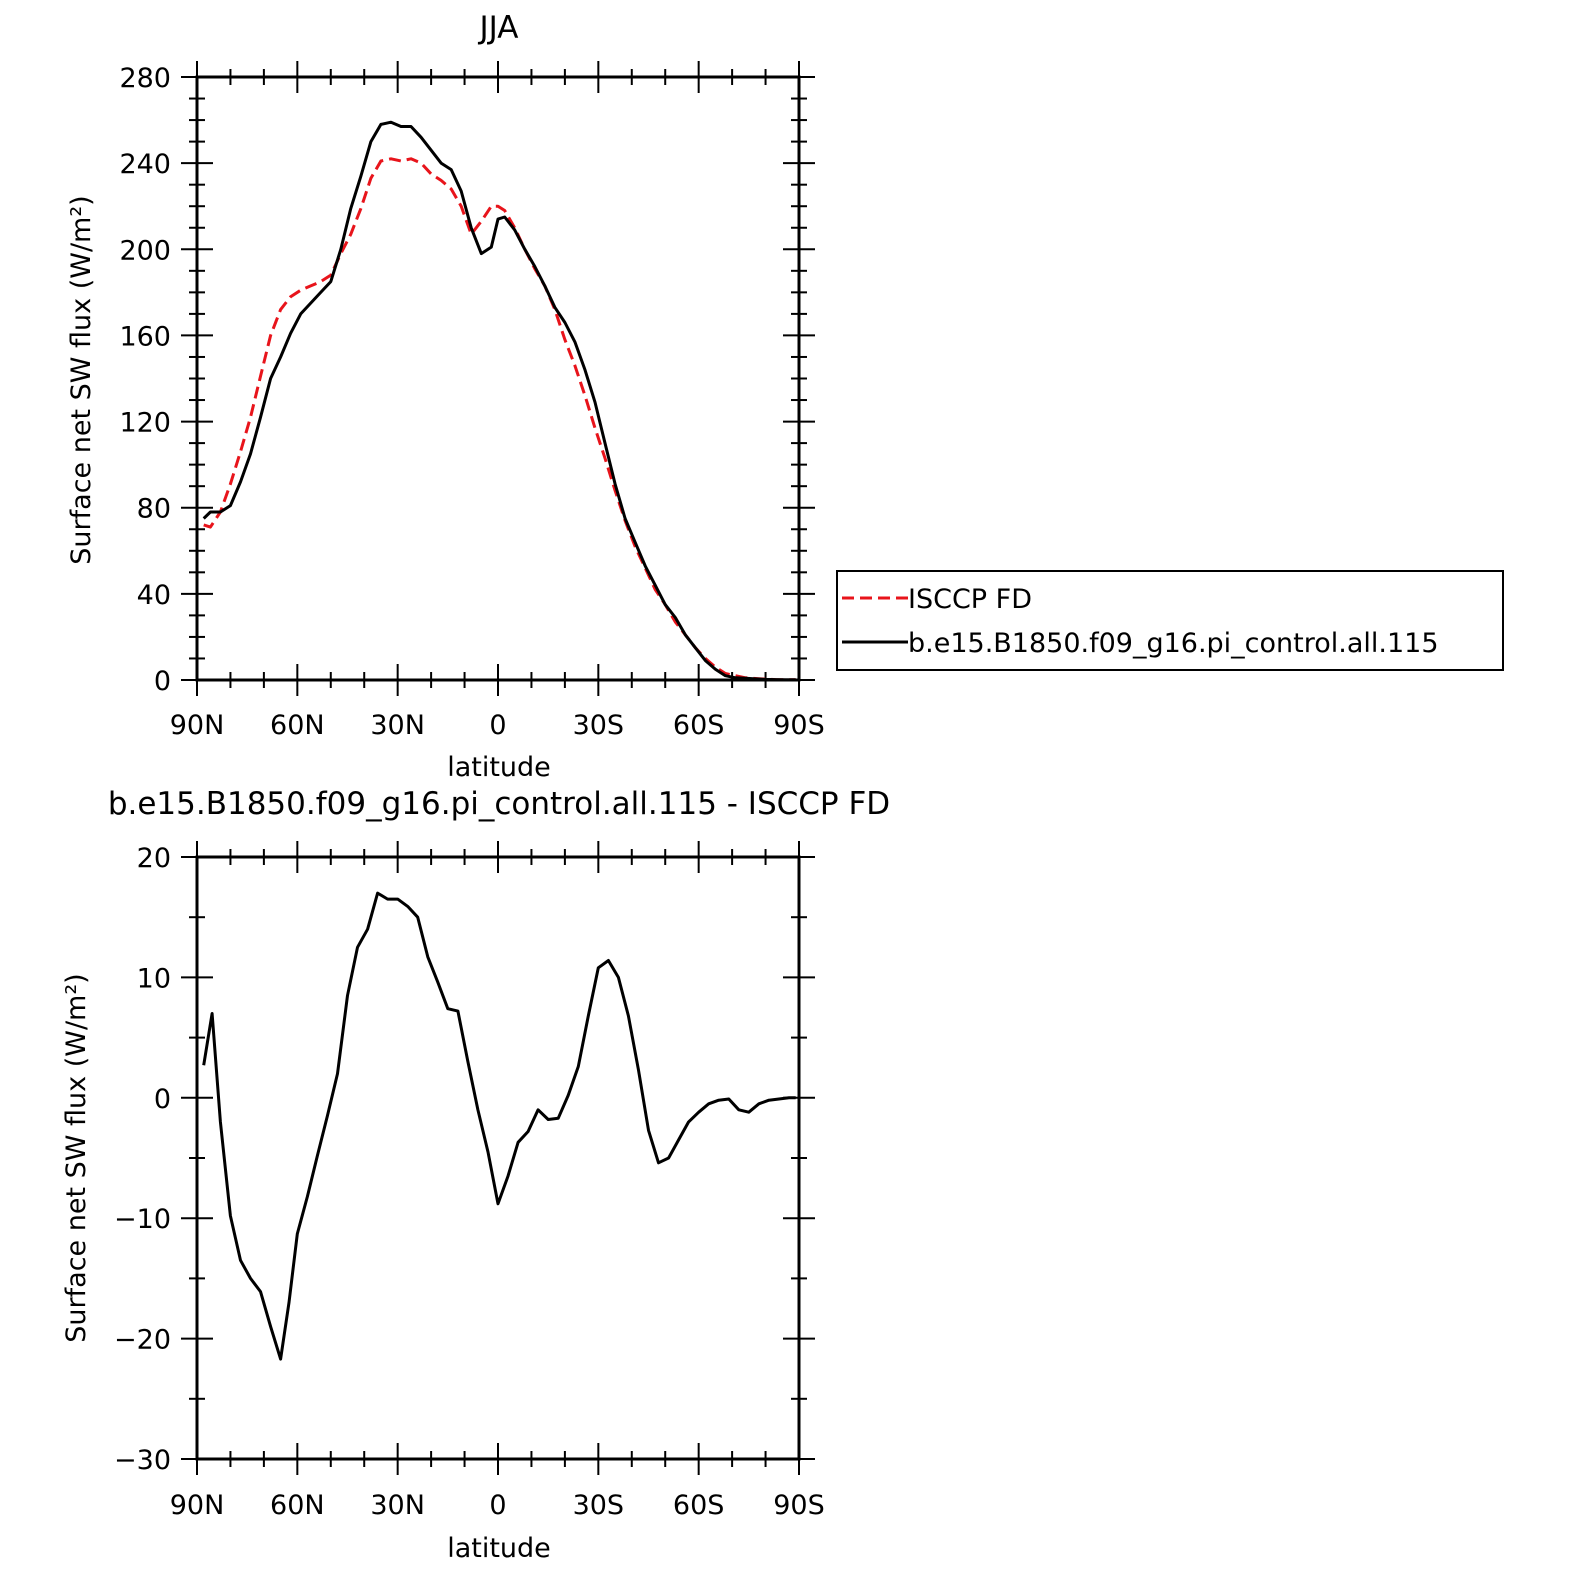 This screenshot has width=1574, height=1574. What do you see at coordinates (154, 595) in the screenshot?
I see `y-tick-label: 40` at bounding box center [154, 595].